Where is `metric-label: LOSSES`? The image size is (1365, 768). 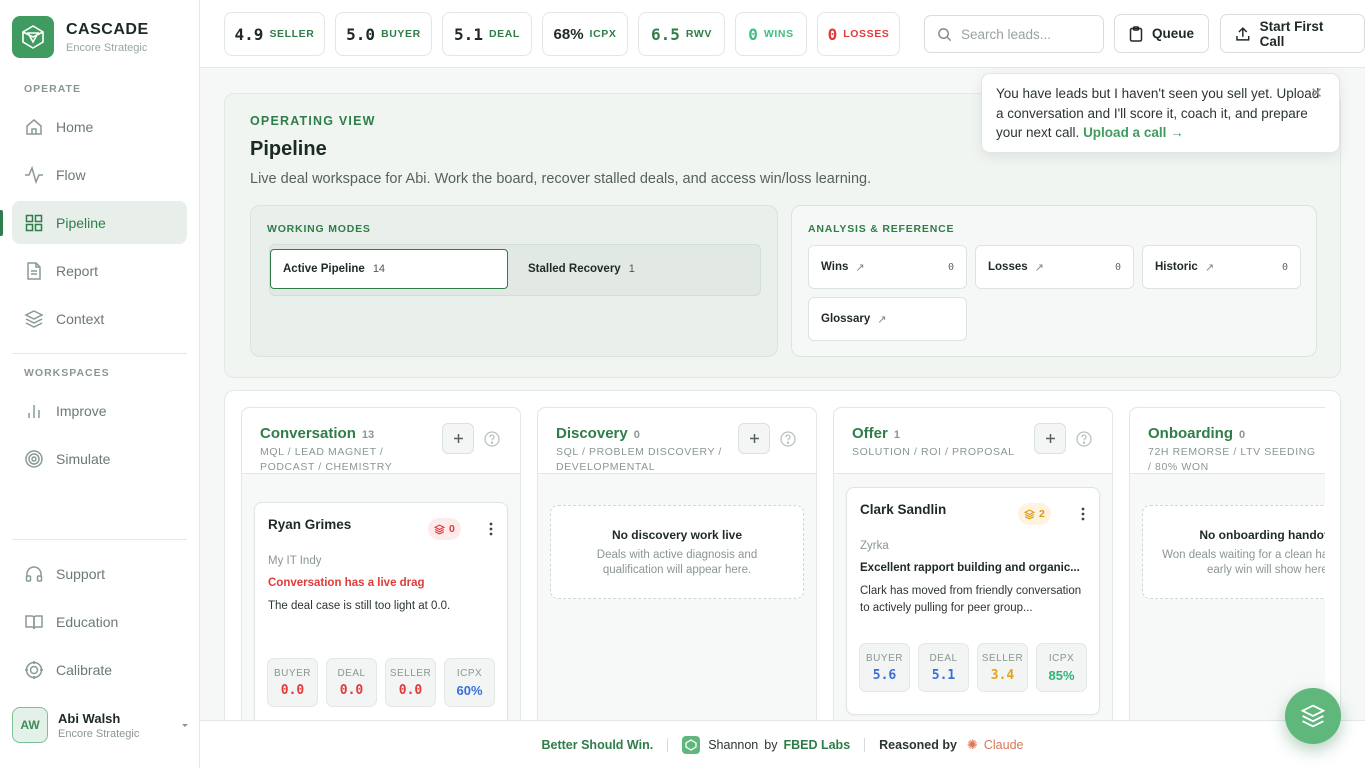
metric-label: LOSSES is located at coordinates (866, 34).